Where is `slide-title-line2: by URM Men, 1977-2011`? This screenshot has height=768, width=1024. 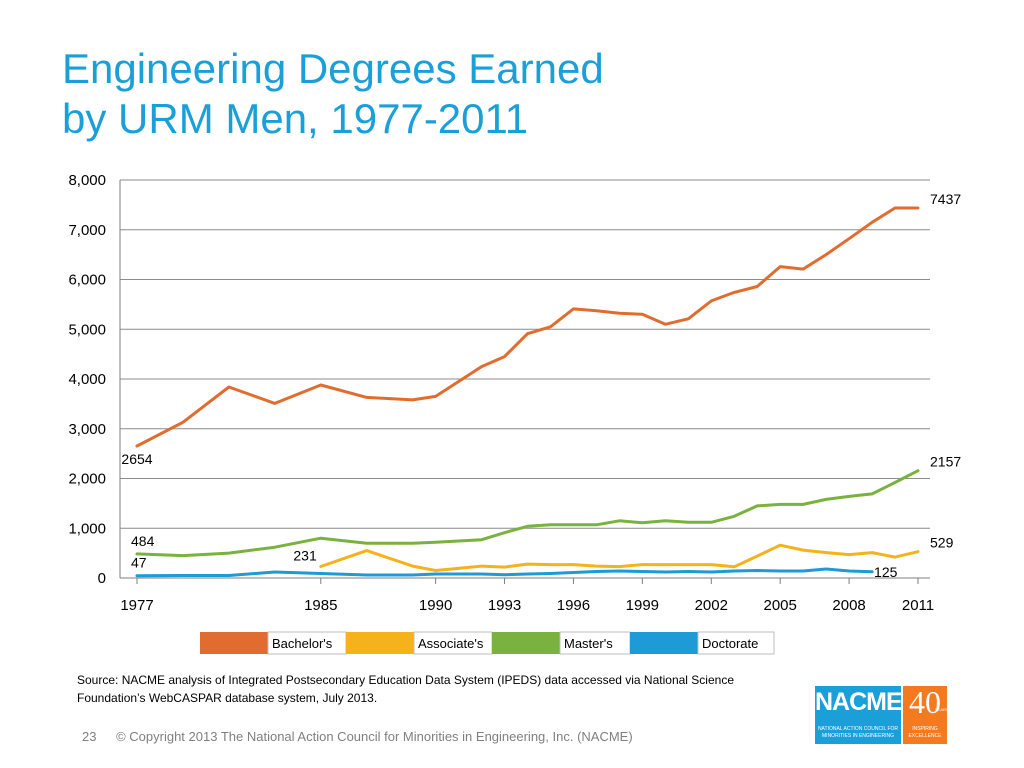 slide-title-line2: by URM Men, 1977-2011 is located at coordinates (295, 118).